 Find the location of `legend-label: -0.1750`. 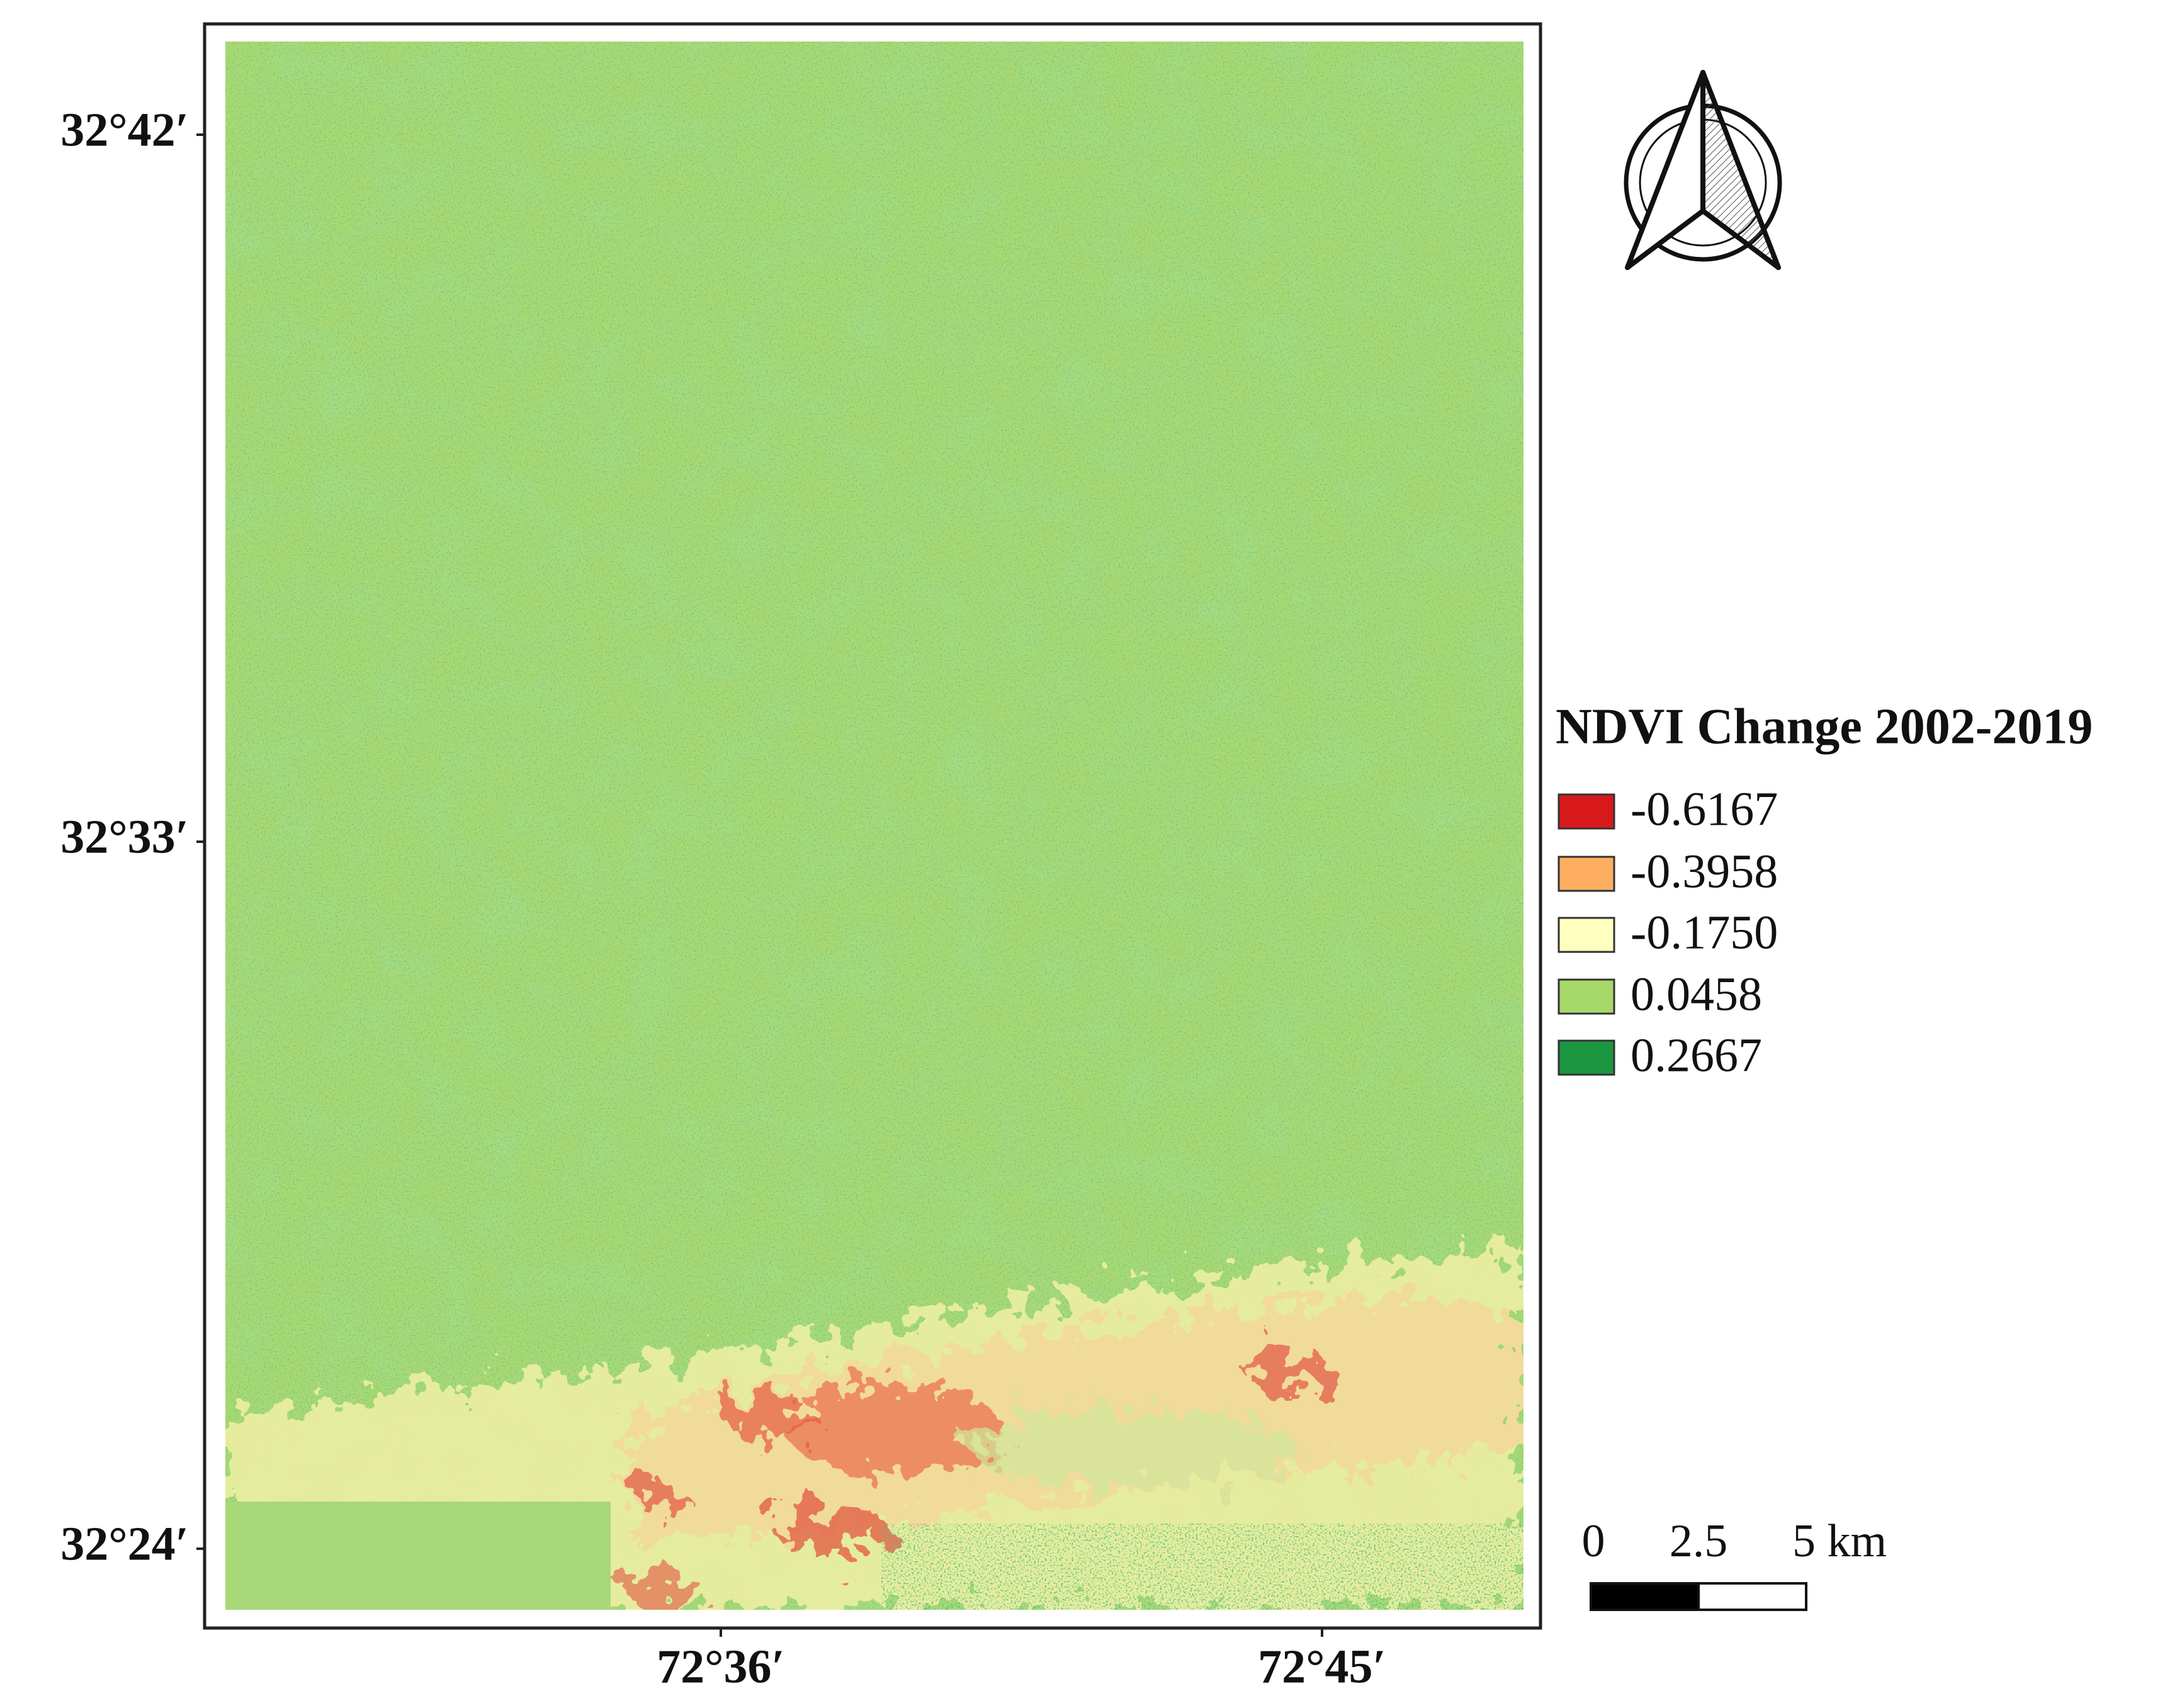

legend-label: -0.1750 is located at coordinates (1705, 932).